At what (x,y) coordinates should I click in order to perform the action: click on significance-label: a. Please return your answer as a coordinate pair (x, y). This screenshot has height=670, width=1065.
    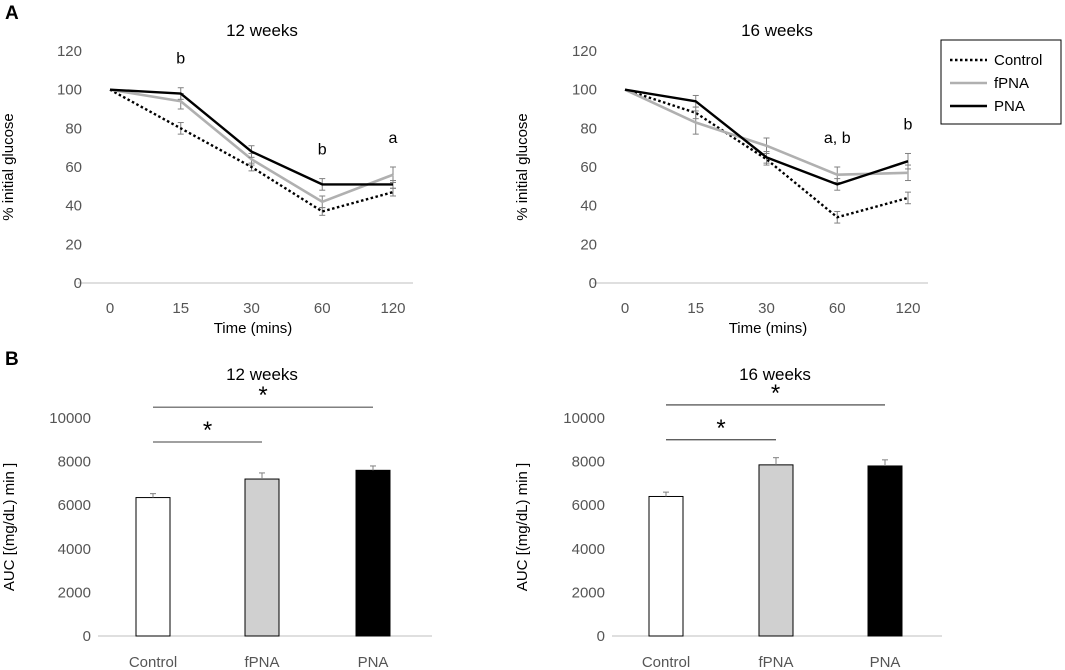
    Looking at the image, I should click on (393, 138).